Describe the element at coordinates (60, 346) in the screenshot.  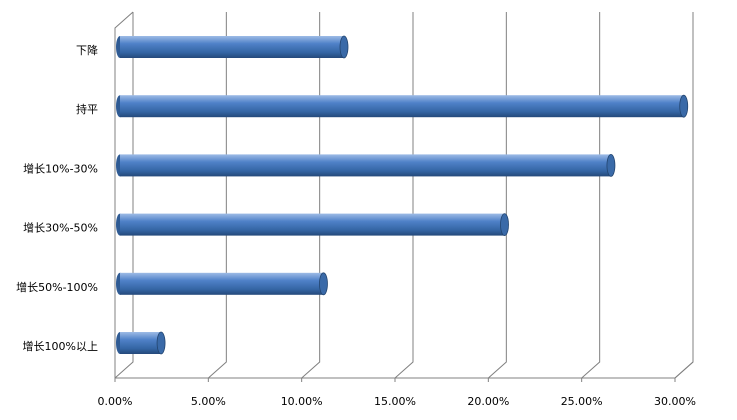
I see `y-tick-label: 增长100%以上` at that location.